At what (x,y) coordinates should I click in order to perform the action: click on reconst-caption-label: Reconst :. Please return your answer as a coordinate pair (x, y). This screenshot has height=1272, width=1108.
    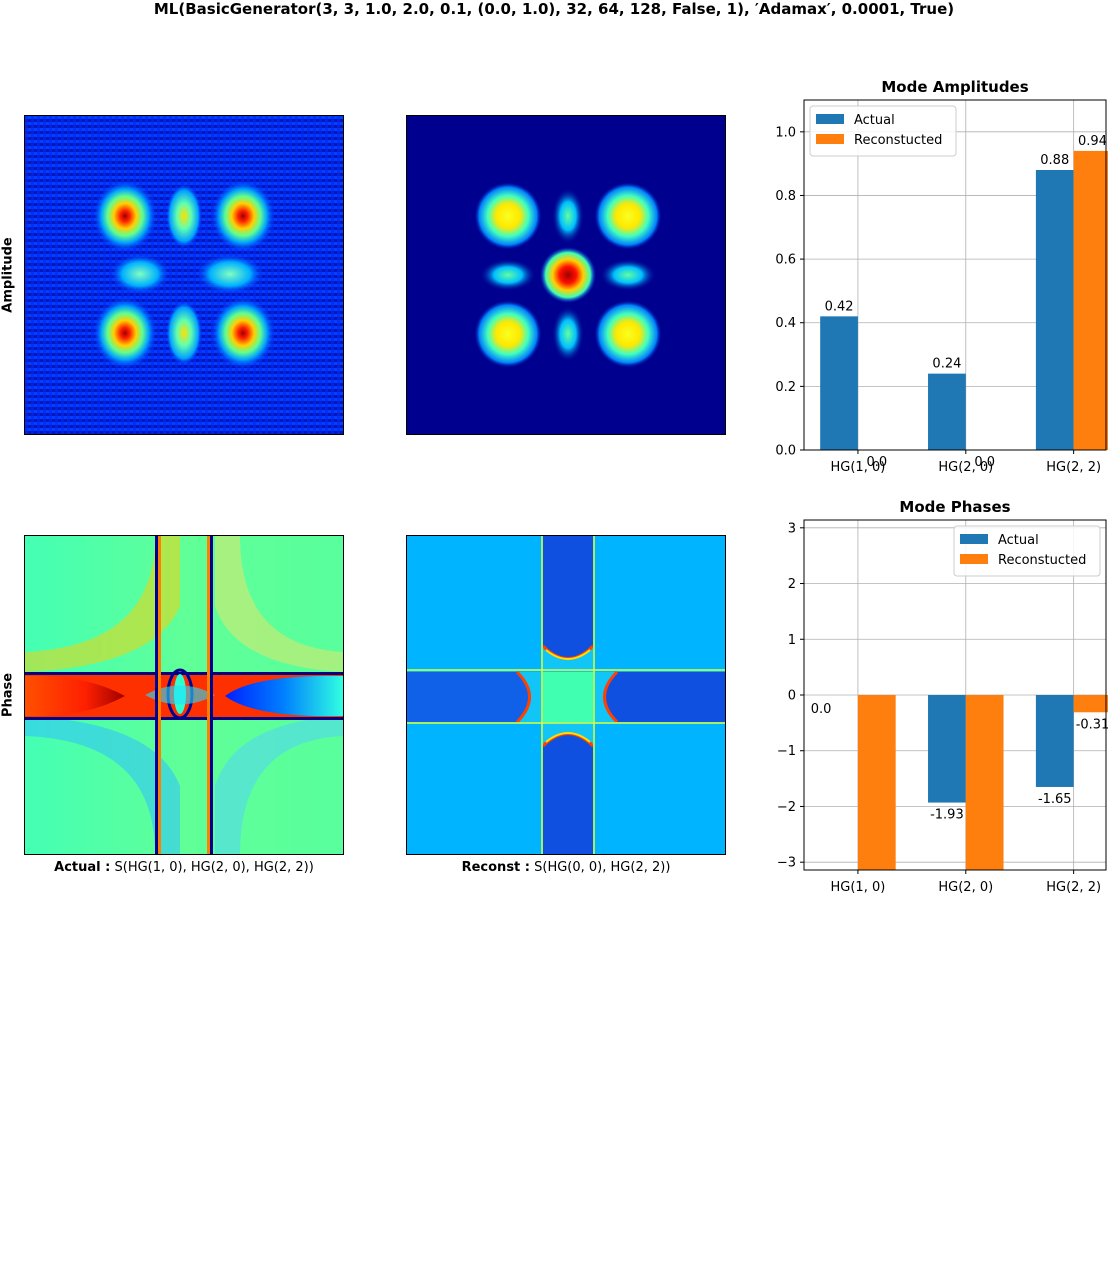
    Looking at the image, I should click on (495, 867).